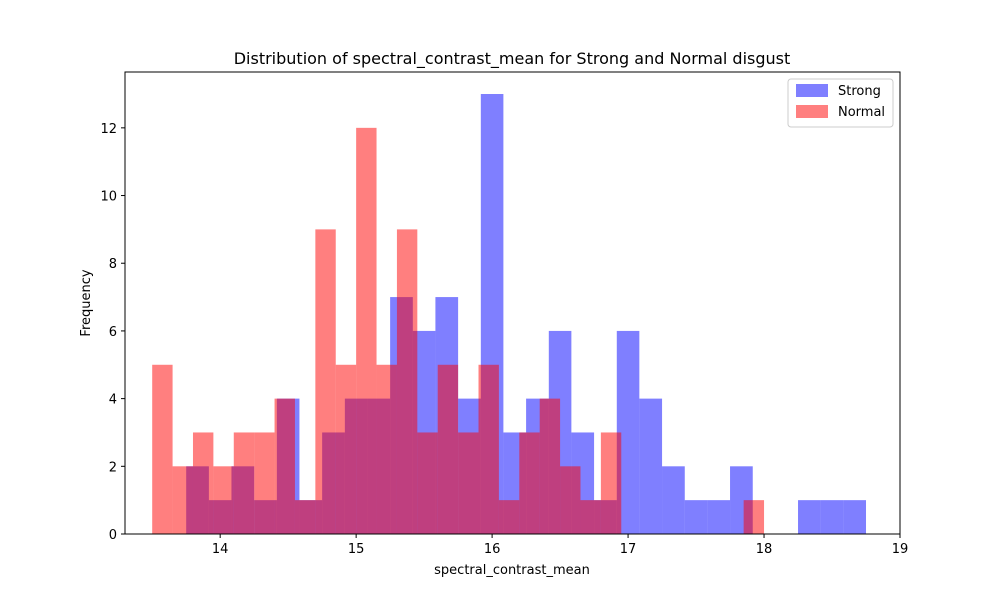  What do you see at coordinates (113, 535) in the screenshot?
I see `y-tick-label: 0` at bounding box center [113, 535].